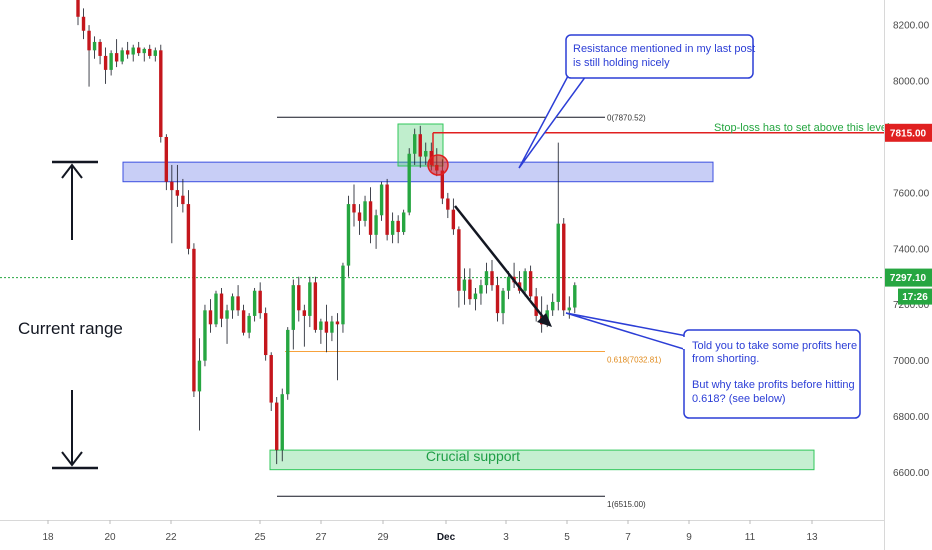  Describe the element at coordinates (774, 346) in the screenshot. I see `profits-callout-line-1: Told you to take some profits here` at that location.